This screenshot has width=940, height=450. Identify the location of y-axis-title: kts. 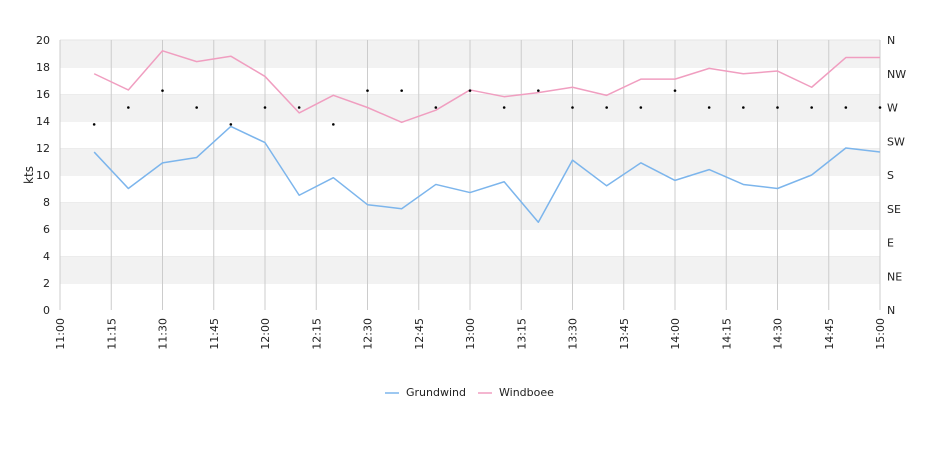
(29, 175).